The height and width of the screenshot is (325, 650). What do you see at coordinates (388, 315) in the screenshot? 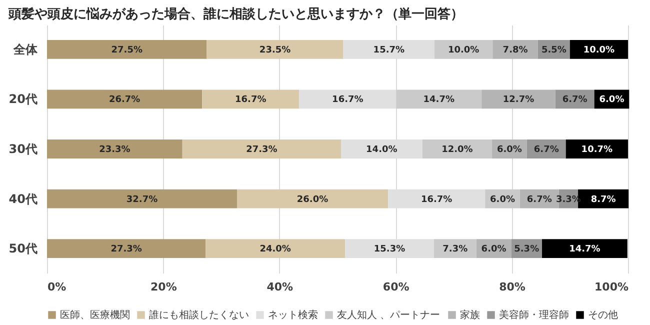
I see `legend-label: 友人知人 、パートナー` at bounding box center [388, 315].